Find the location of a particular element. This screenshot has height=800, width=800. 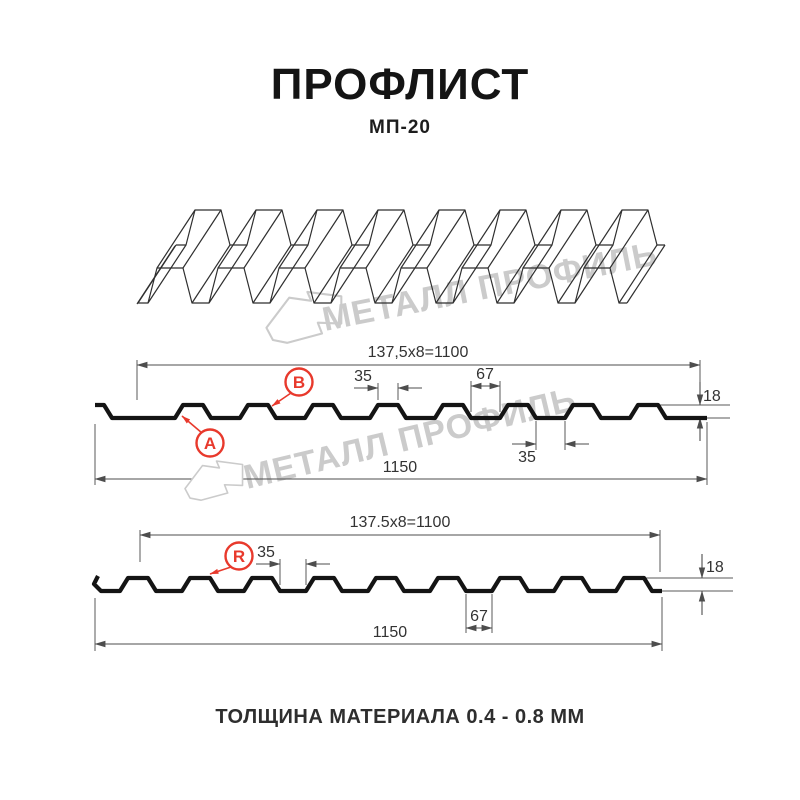

callout-r: R is located at coordinates (231, 558).